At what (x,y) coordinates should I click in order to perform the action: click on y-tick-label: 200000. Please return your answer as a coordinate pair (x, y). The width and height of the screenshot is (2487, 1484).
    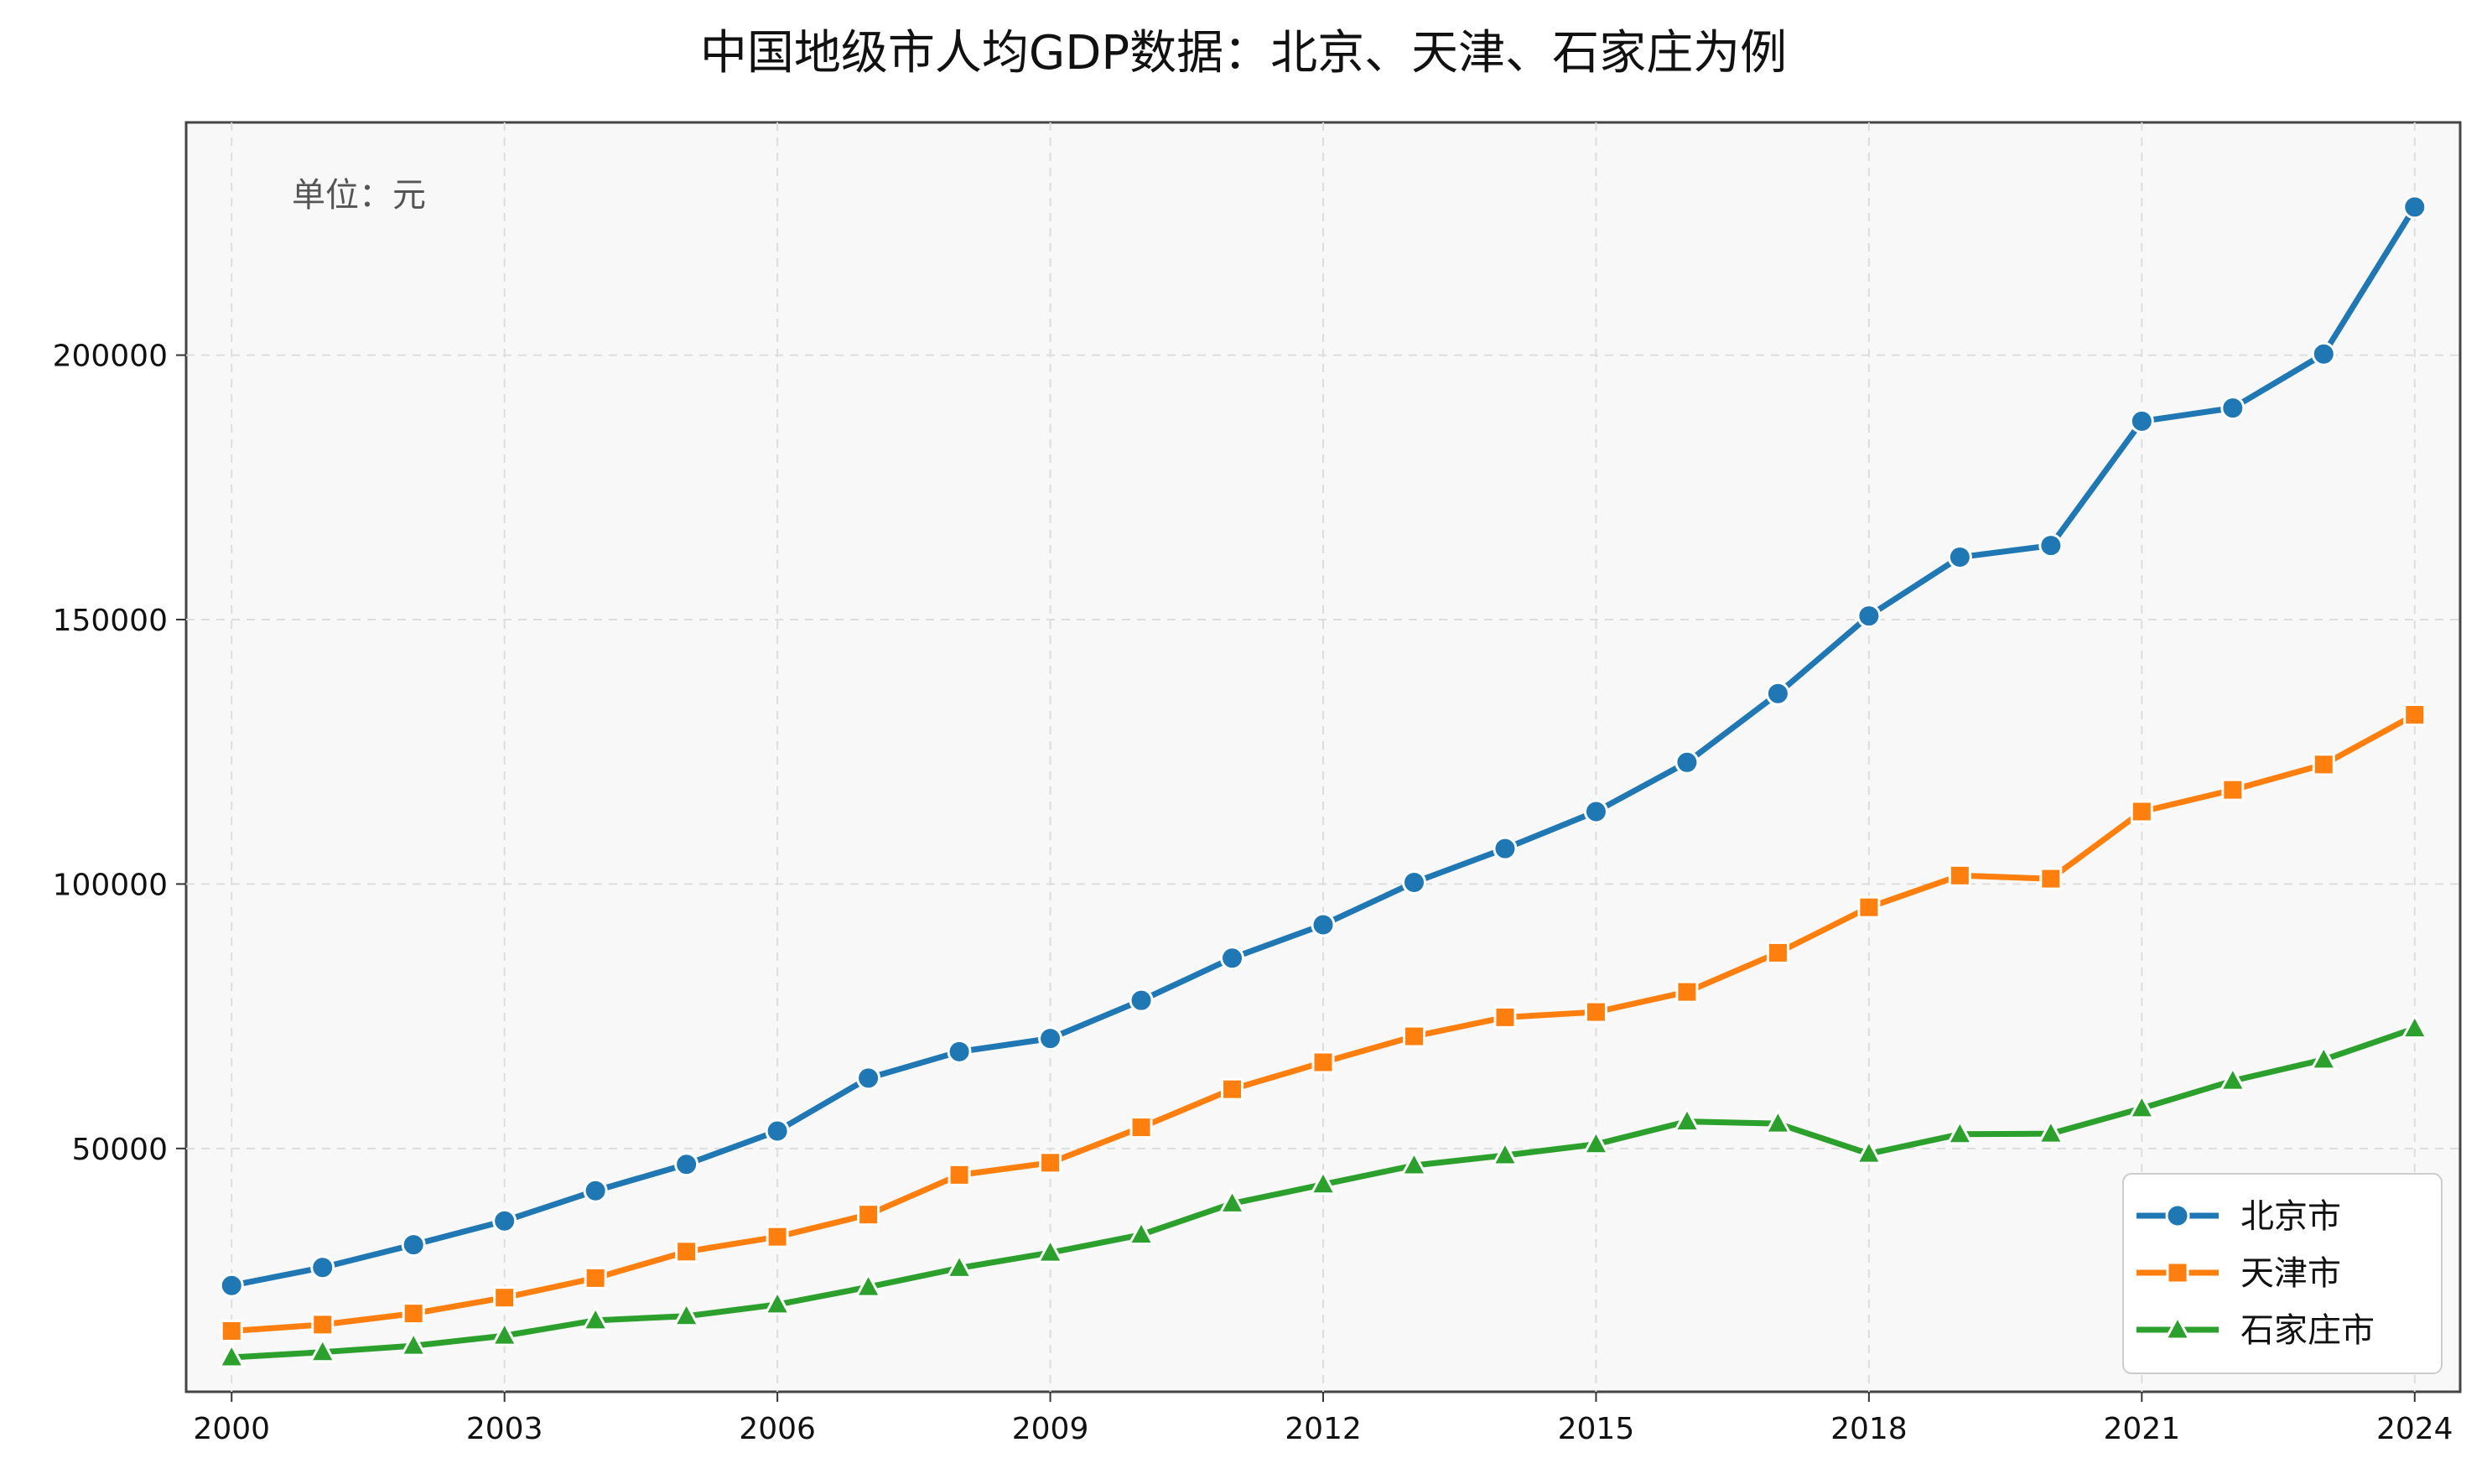
    Looking at the image, I should click on (111, 357).